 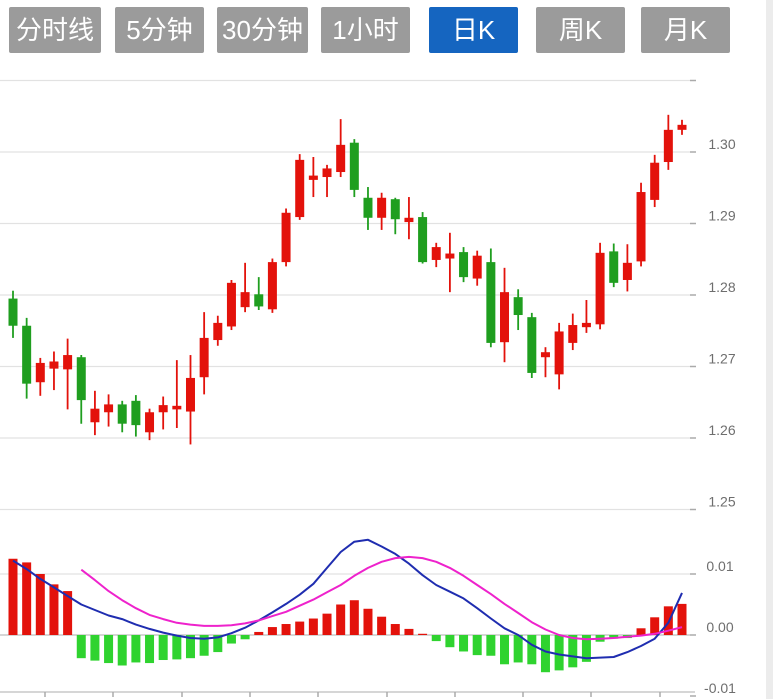 I want to click on price-axis-label: 1.25, so click(x=721, y=502).